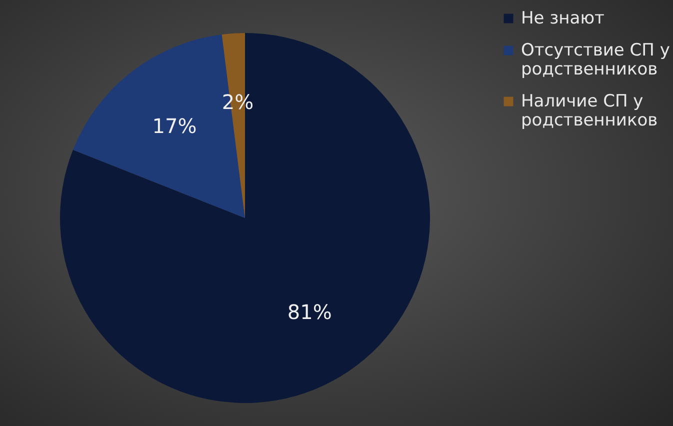 The image size is (673, 426). I want to click on legend-label: Не знают, so click(563, 18).